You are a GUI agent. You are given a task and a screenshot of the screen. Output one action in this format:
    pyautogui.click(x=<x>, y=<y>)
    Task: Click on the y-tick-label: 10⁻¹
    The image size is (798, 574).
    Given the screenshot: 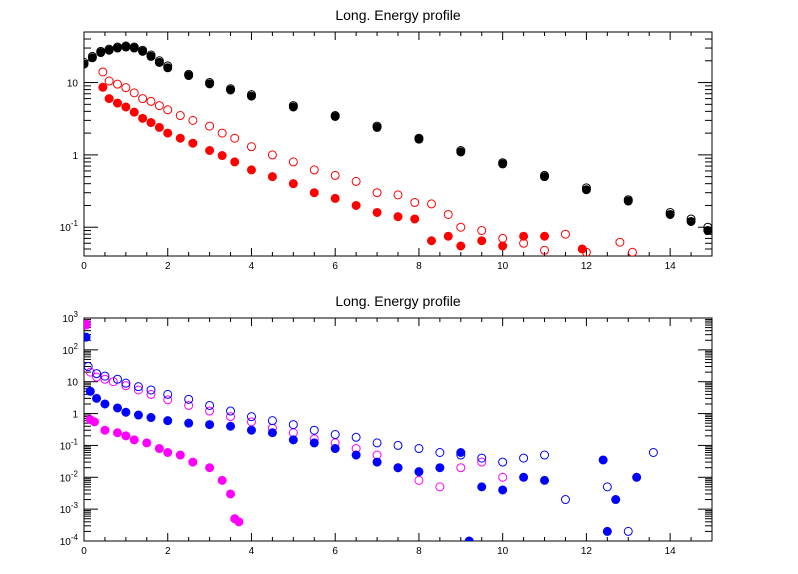 What is the action you would take?
    pyautogui.click(x=69, y=444)
    